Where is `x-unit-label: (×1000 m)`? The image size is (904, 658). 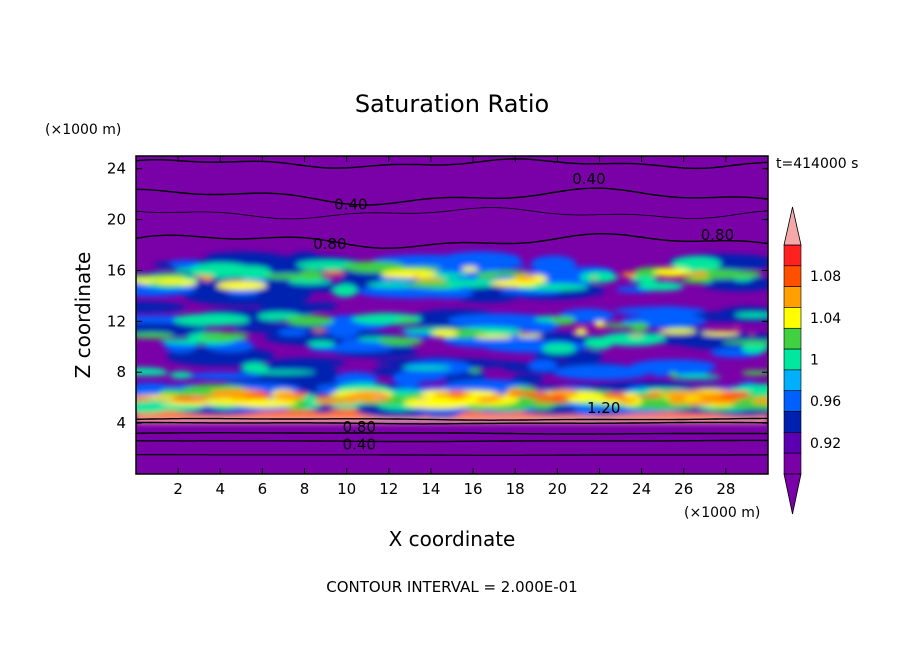
x-unit-label: (×1000 m) is located at coordinates (722, 513).